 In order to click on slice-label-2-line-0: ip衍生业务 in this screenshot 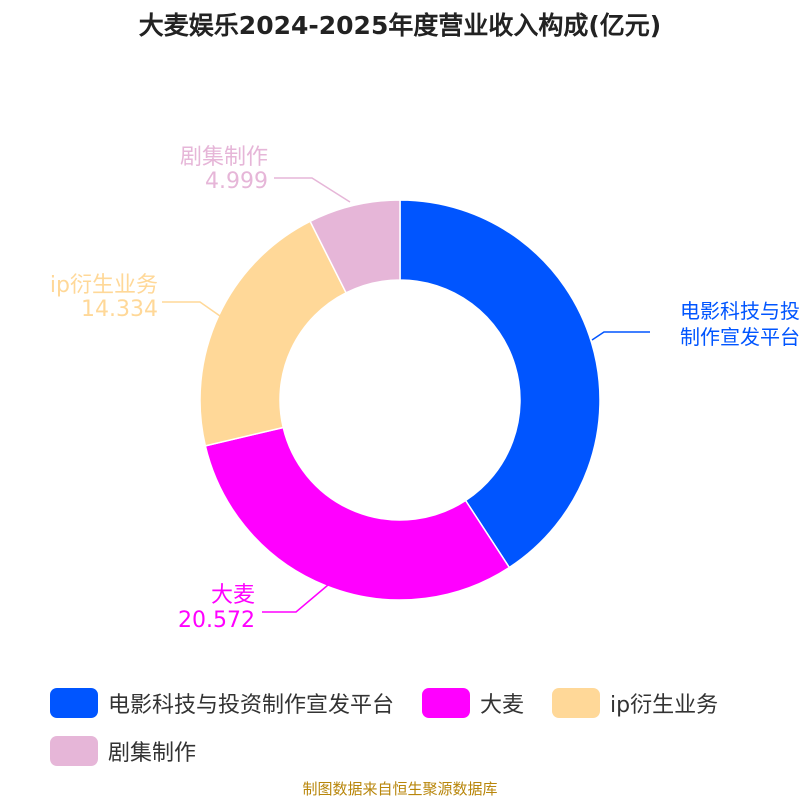, I will do `click(104, 285)`.